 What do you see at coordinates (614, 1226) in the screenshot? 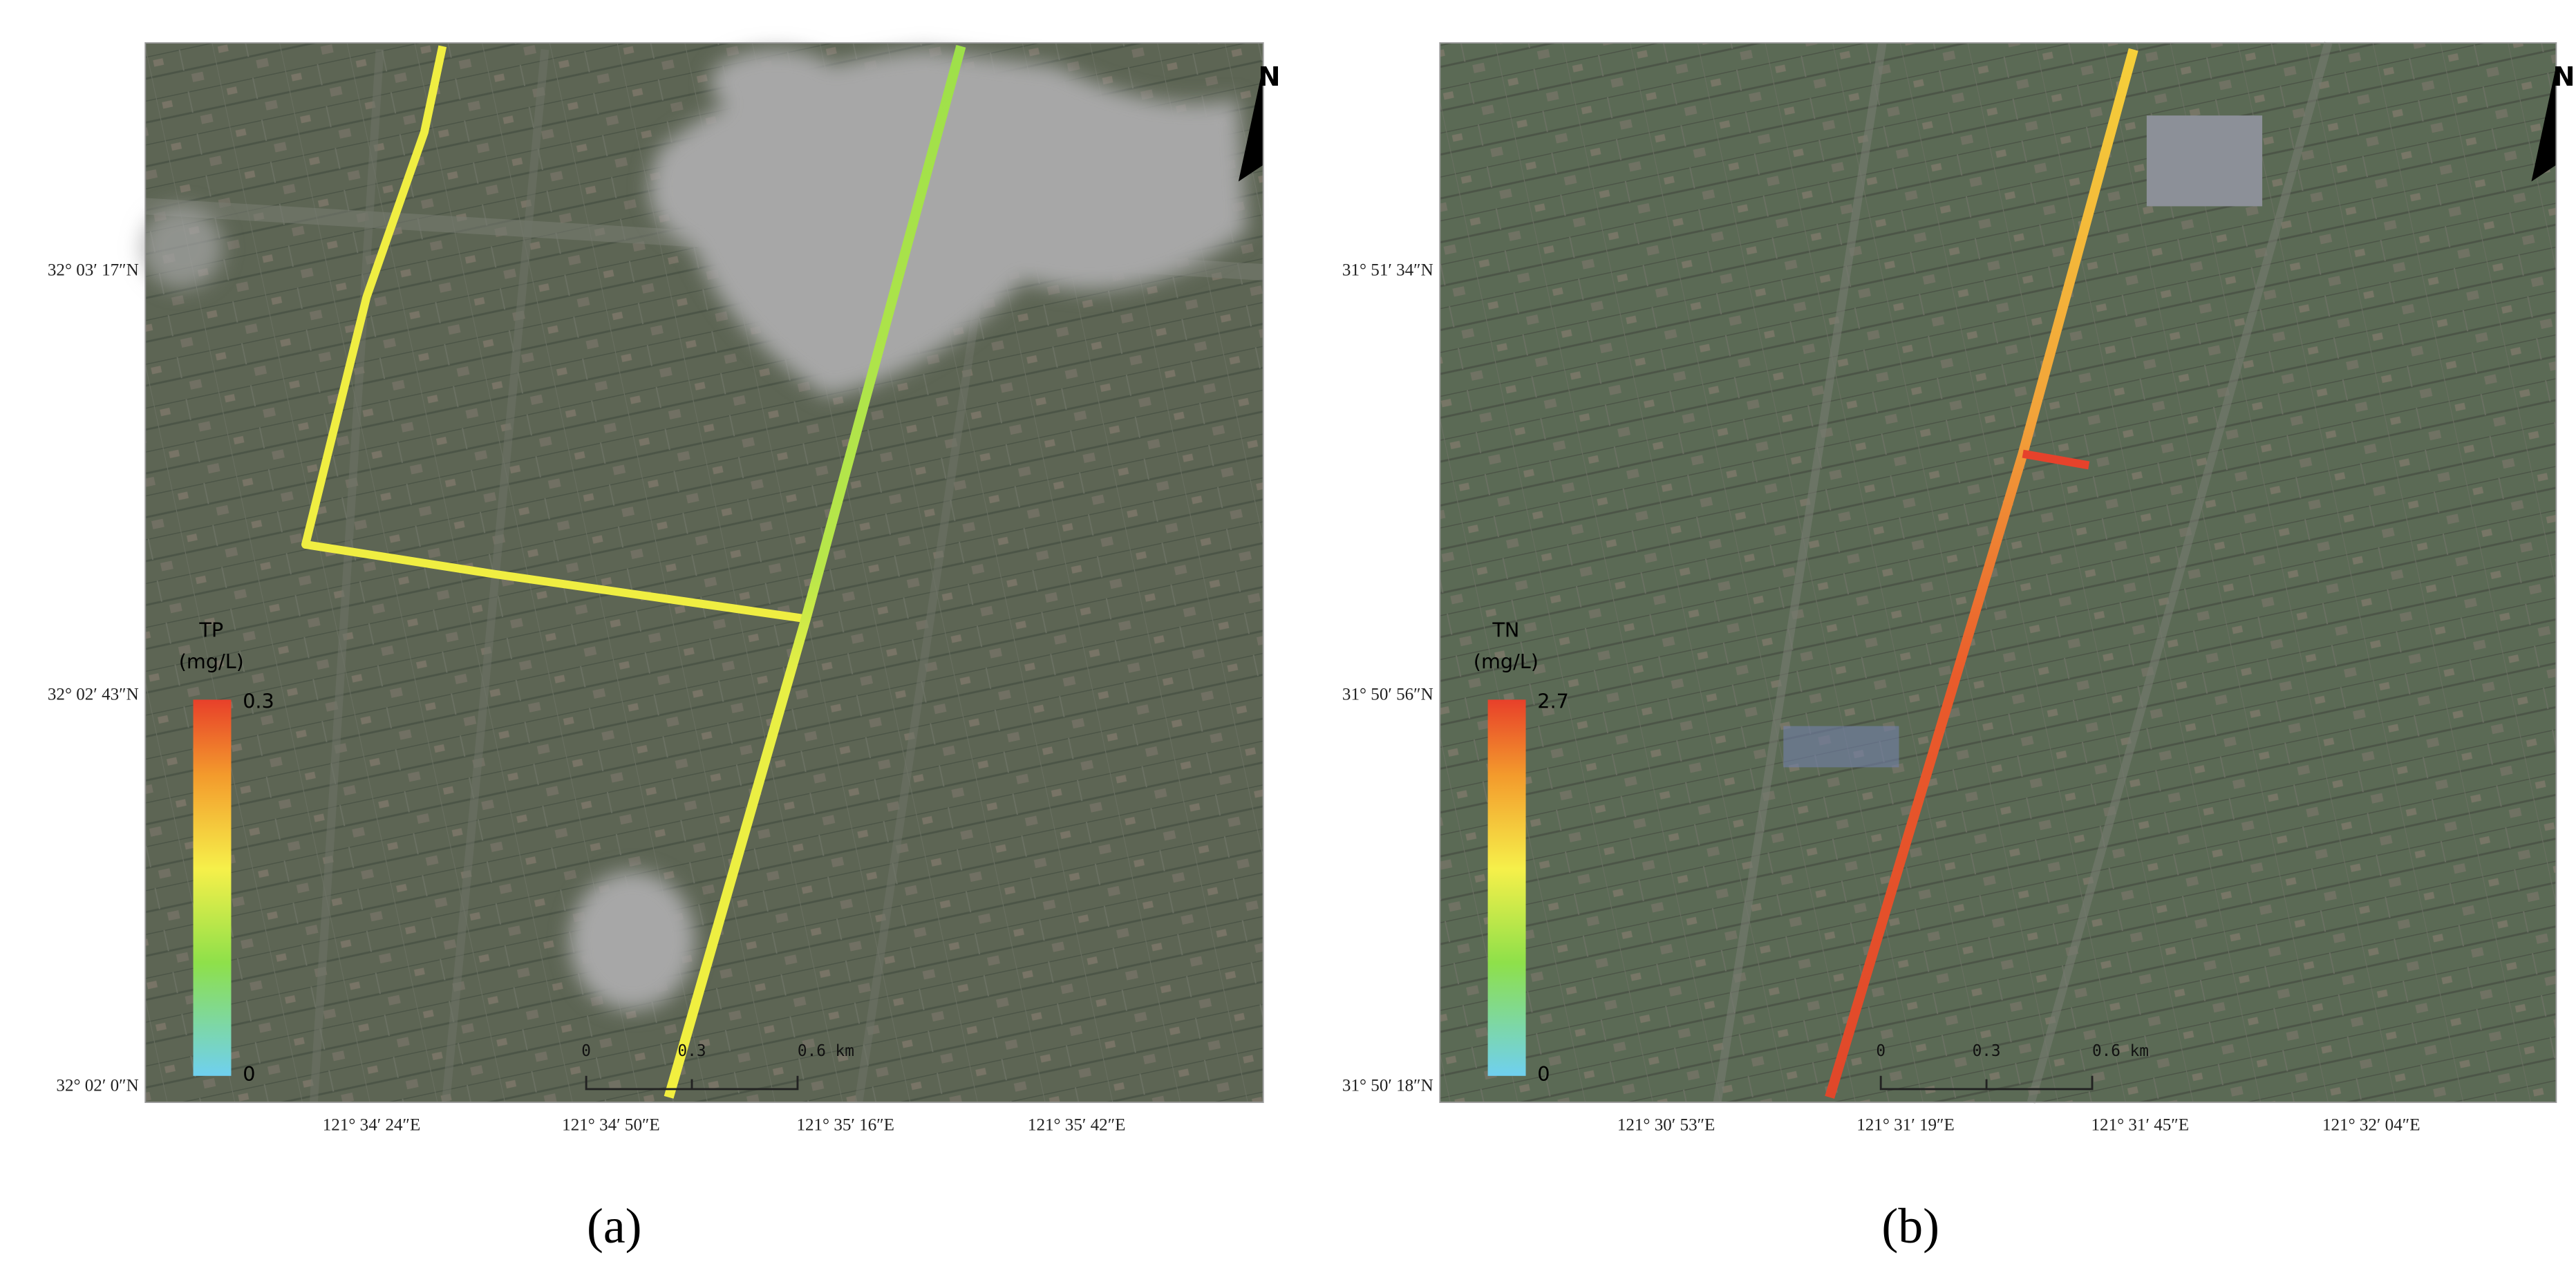
I see `panel-label: (a)` at bounding box center [614, 1226].